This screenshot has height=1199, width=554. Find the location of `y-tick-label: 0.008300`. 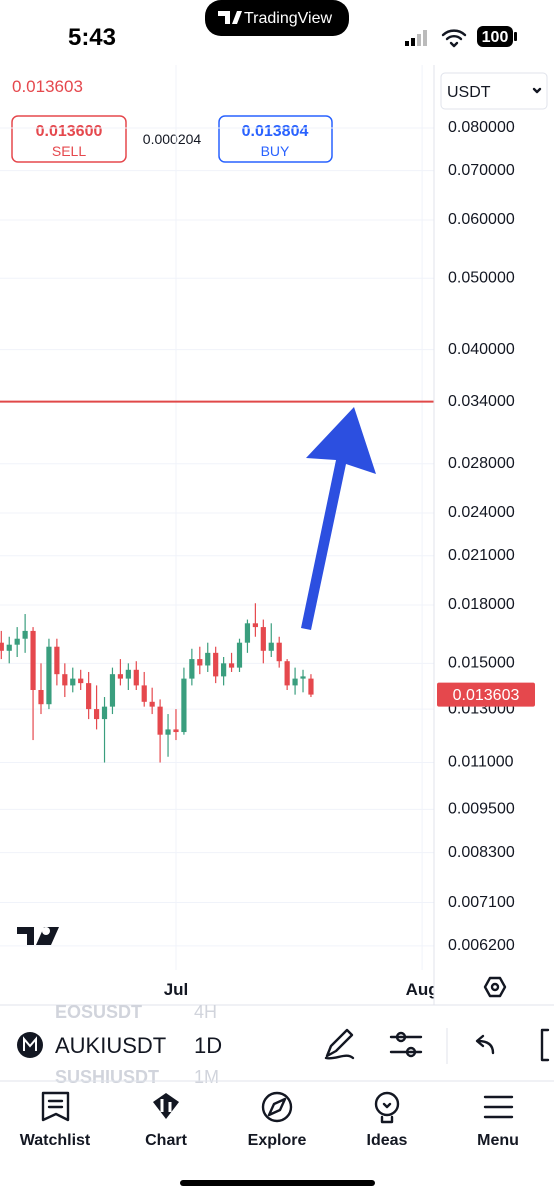

y-tick-label: 0.008300 is located at coordinates (481, 852).